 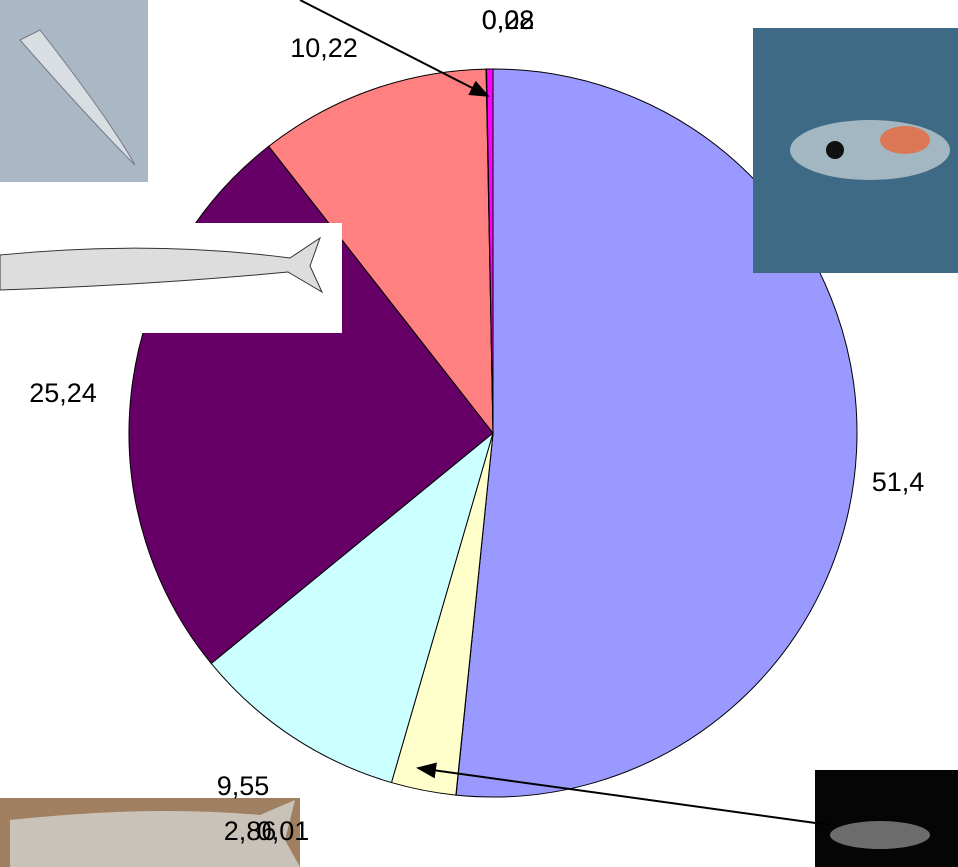 What do you see at coordinates (324, 48) in the screenshot?
I see `data-label: 10,22` at bounding box center [324, 48].